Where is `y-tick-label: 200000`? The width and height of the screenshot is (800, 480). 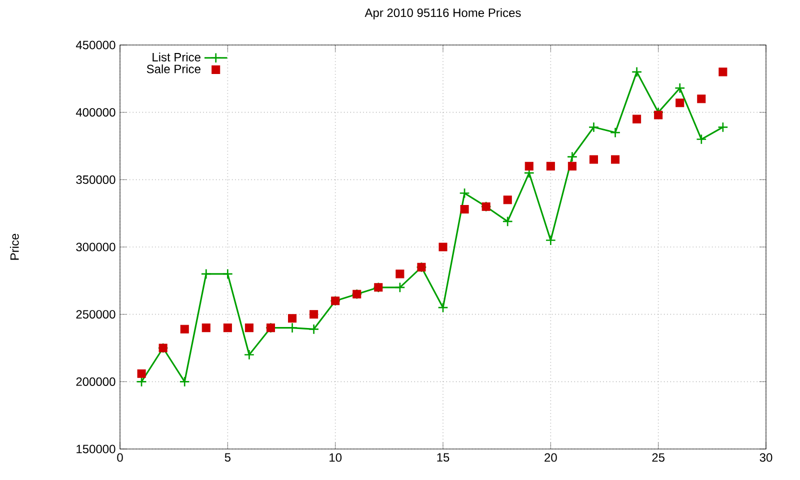
y-tick-label: 200000 is located at coordinates (96, 381).